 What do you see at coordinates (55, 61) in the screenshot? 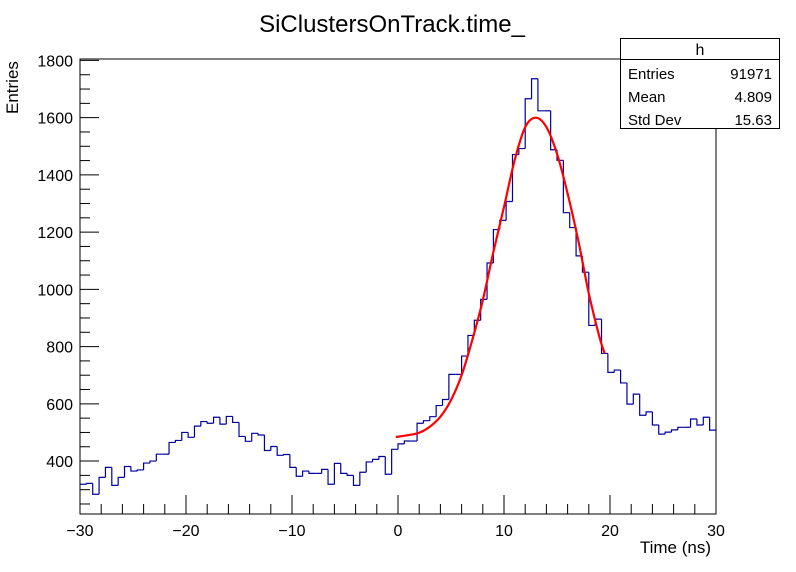
I see `y-tick-label: 1800` at bounding box center [55, 61].